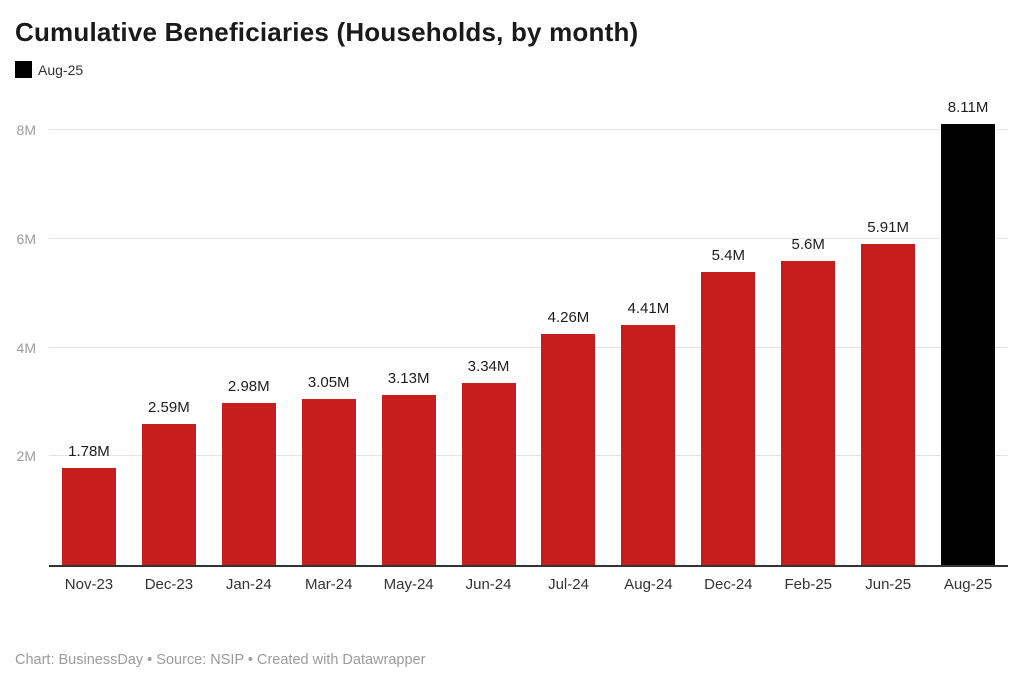 This screenshot has width=1024, height=685. I want to click on bar-cell: 4.41M, so click(648, 326).